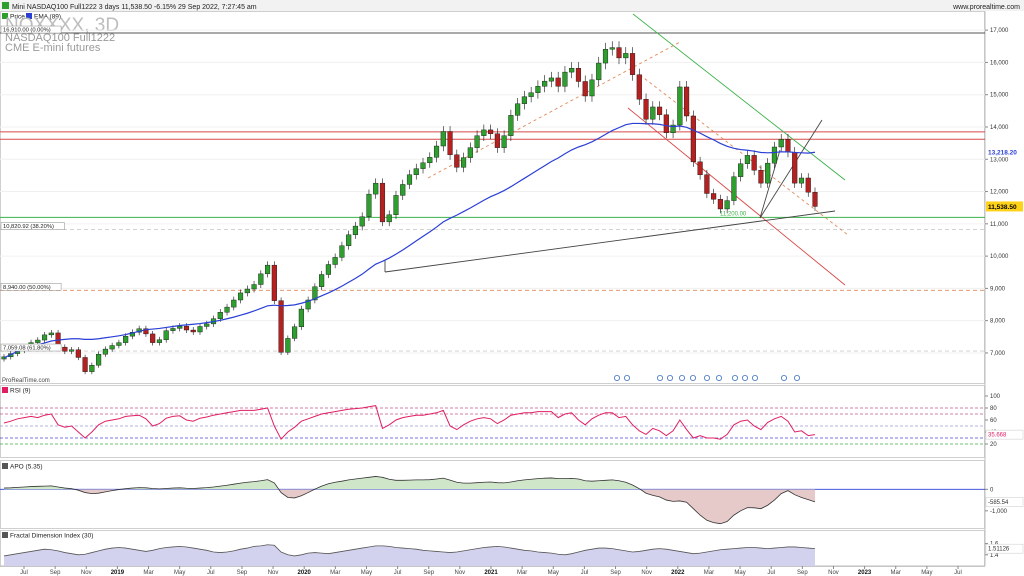  What do you see at coordinates (992, 490) in the screenshot?
I see `panel-tick-label: 0` at bounding box center [992, 490].